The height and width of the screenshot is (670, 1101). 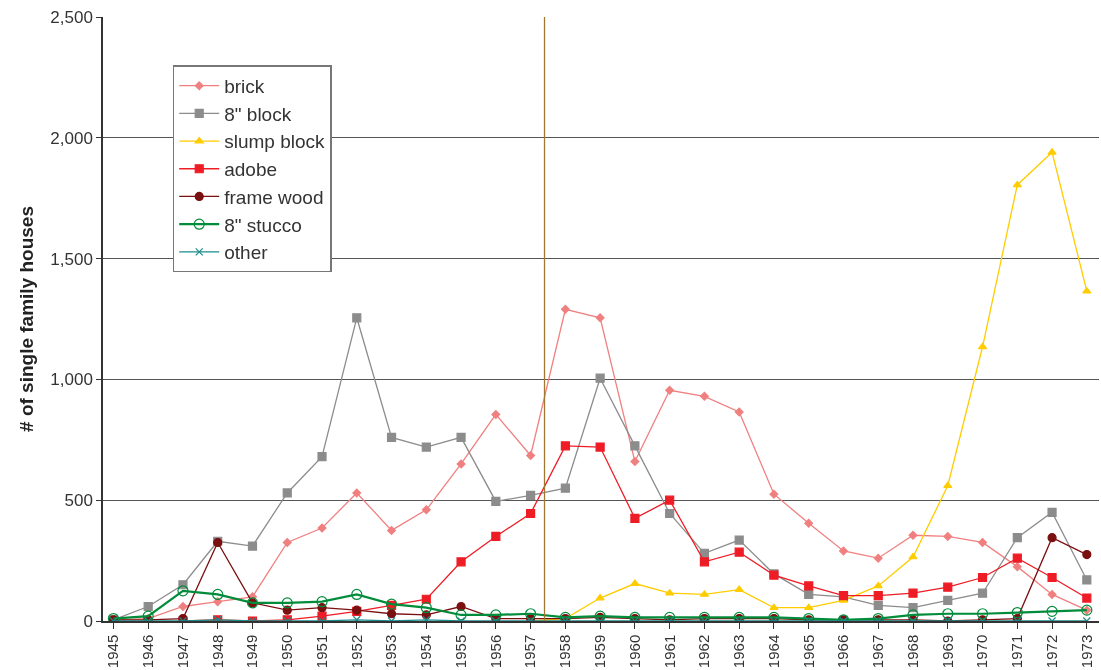 I want to click on legend-label: frame wood, so click(x=274, y=197).